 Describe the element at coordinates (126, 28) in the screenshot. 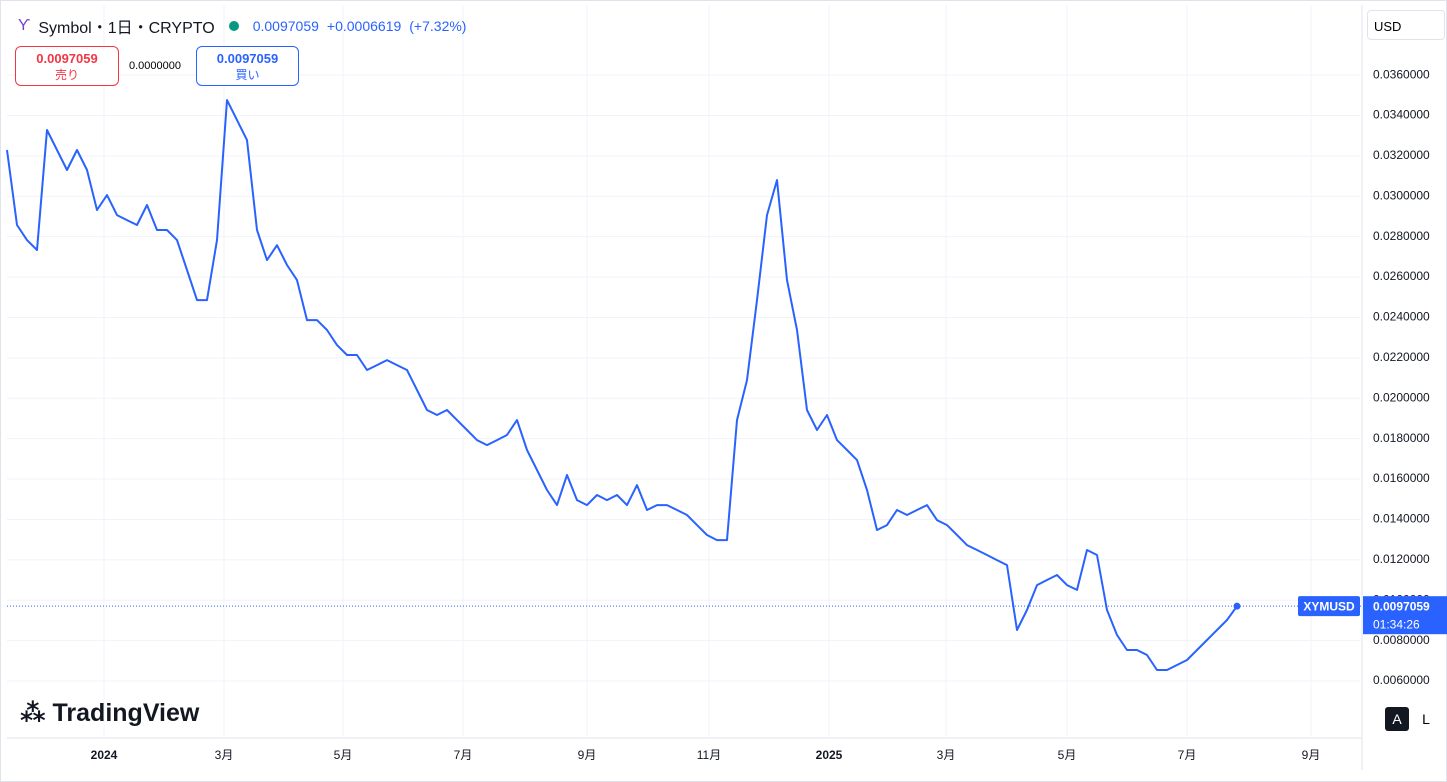

I see `title: Symbol・1日・CRYPTO` at that location.